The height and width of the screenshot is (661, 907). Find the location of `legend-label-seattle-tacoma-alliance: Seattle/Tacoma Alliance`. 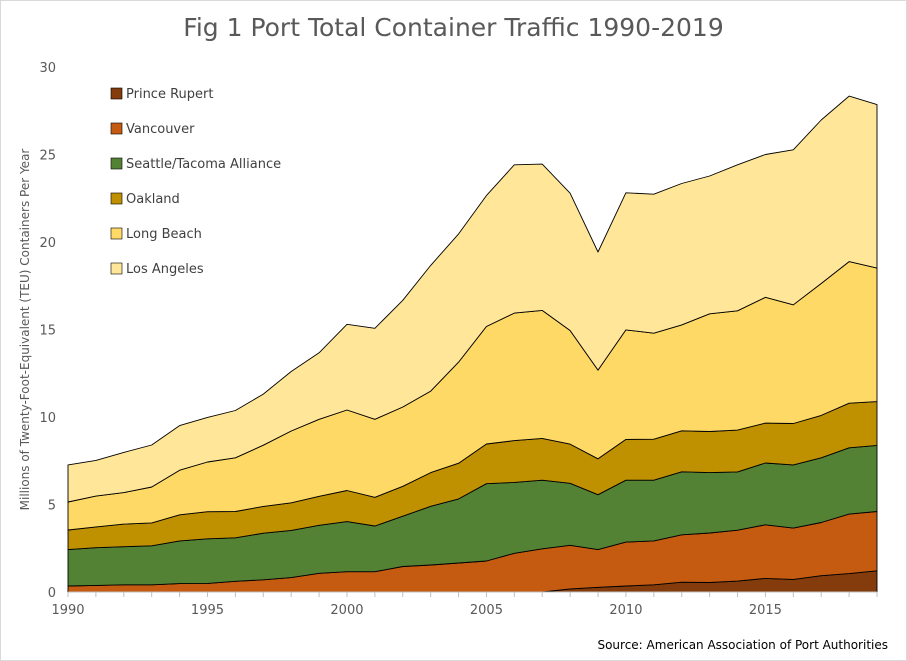

legend-label-seattle-tacoma-alliance: Seattle/Tacoma Alliance is located at coordinates (203, 164).